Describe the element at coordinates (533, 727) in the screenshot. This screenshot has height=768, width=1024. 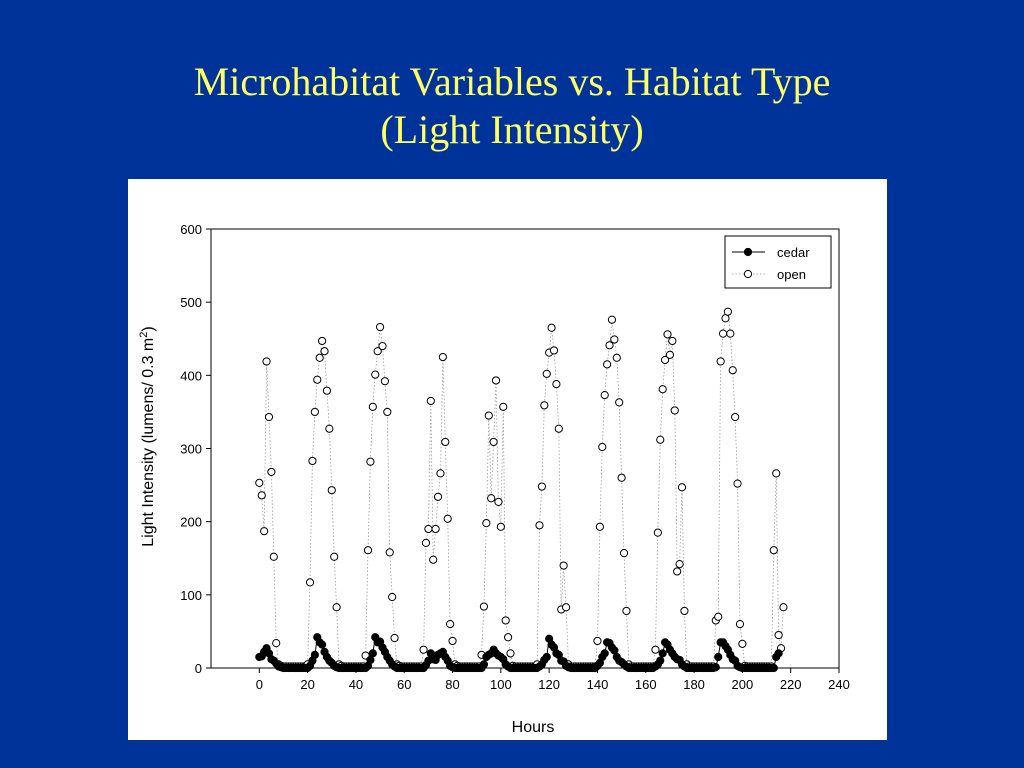
I see `x-axis-title: Hours` at that location.